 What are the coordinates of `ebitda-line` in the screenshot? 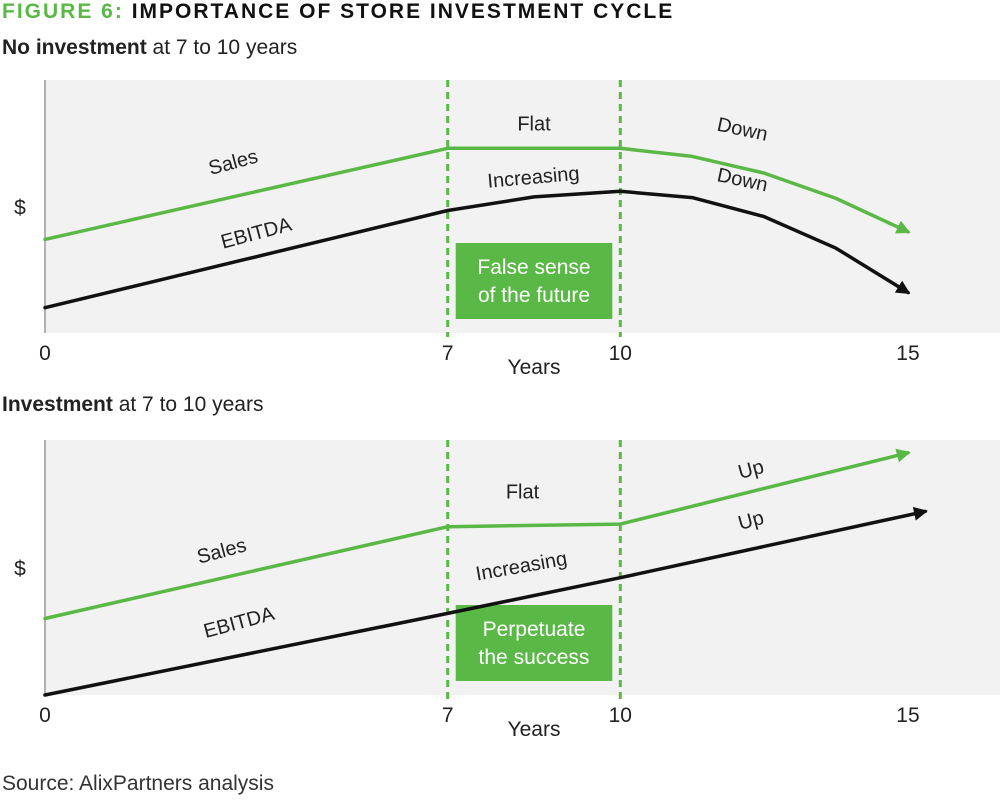 It's located at (477, 249).